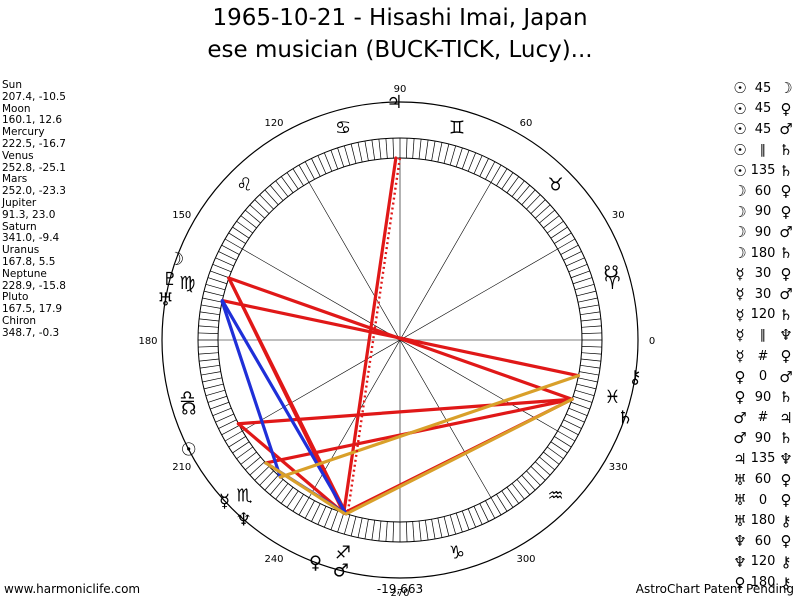 The image size is (800, 600). Describe the element at coordinates (765, 150) in the screenshot. I see `aspect-row: ☉ ∥ ♄` at that location.